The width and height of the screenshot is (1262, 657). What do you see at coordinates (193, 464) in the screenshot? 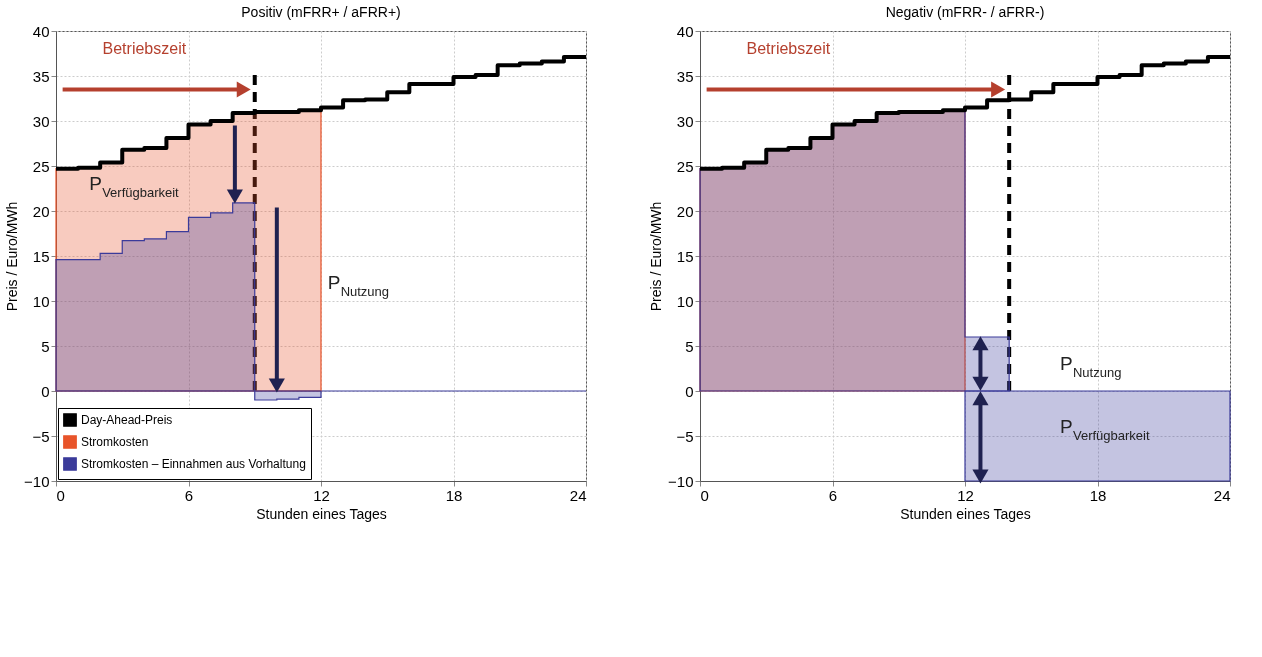
I see `legend-label: Stromkosten – Einnahmen aus Vorhaltung` at bounding box center [193, 464].